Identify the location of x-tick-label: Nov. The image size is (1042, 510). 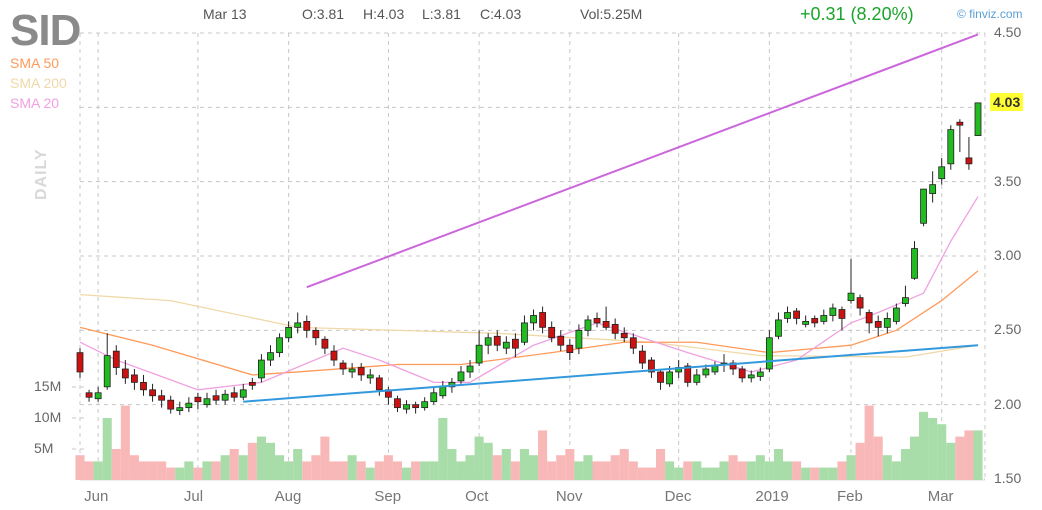
(569, 496).